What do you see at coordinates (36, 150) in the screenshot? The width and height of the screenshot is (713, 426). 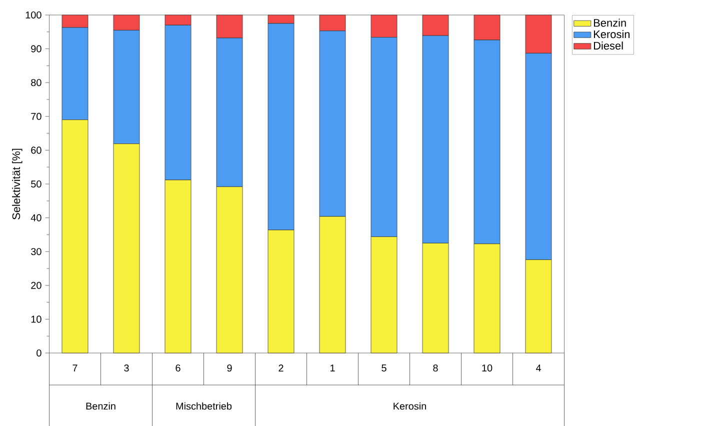 I see `y-tick-label: 60` at bounding box center [36, 150].